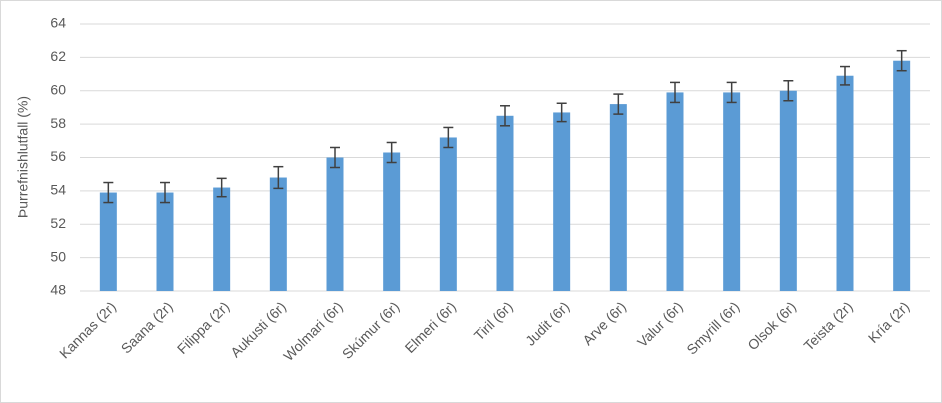 This screenshot has width=942, height=403. What do you see at coordinates (827, 325) in the screenshot?
I see `x-tick-label: Teista (2r)` at bounding box center [827, 325].